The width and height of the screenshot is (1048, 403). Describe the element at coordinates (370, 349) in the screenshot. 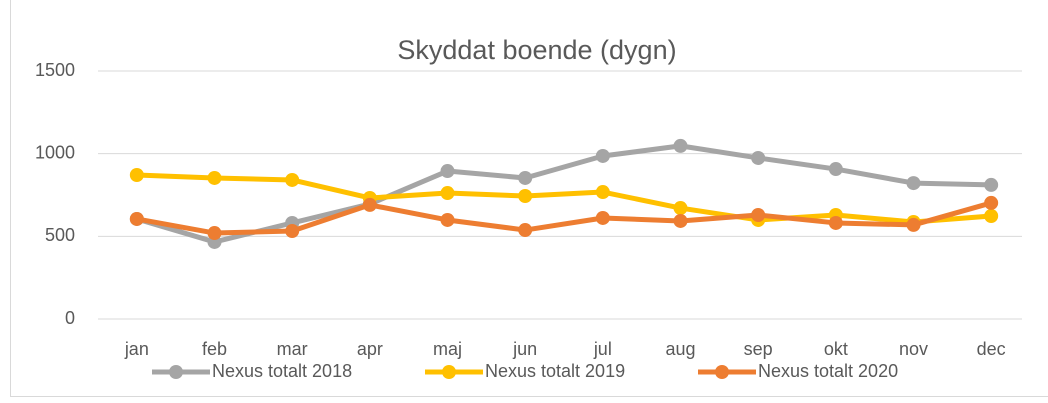

I see `x-tick-label: apr` at that location.